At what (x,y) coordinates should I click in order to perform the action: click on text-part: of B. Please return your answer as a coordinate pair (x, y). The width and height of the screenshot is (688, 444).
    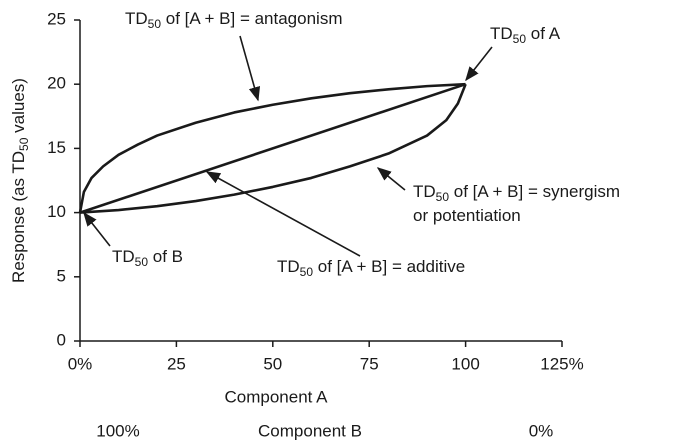
    Looking at the image, I should click on (165, 256).